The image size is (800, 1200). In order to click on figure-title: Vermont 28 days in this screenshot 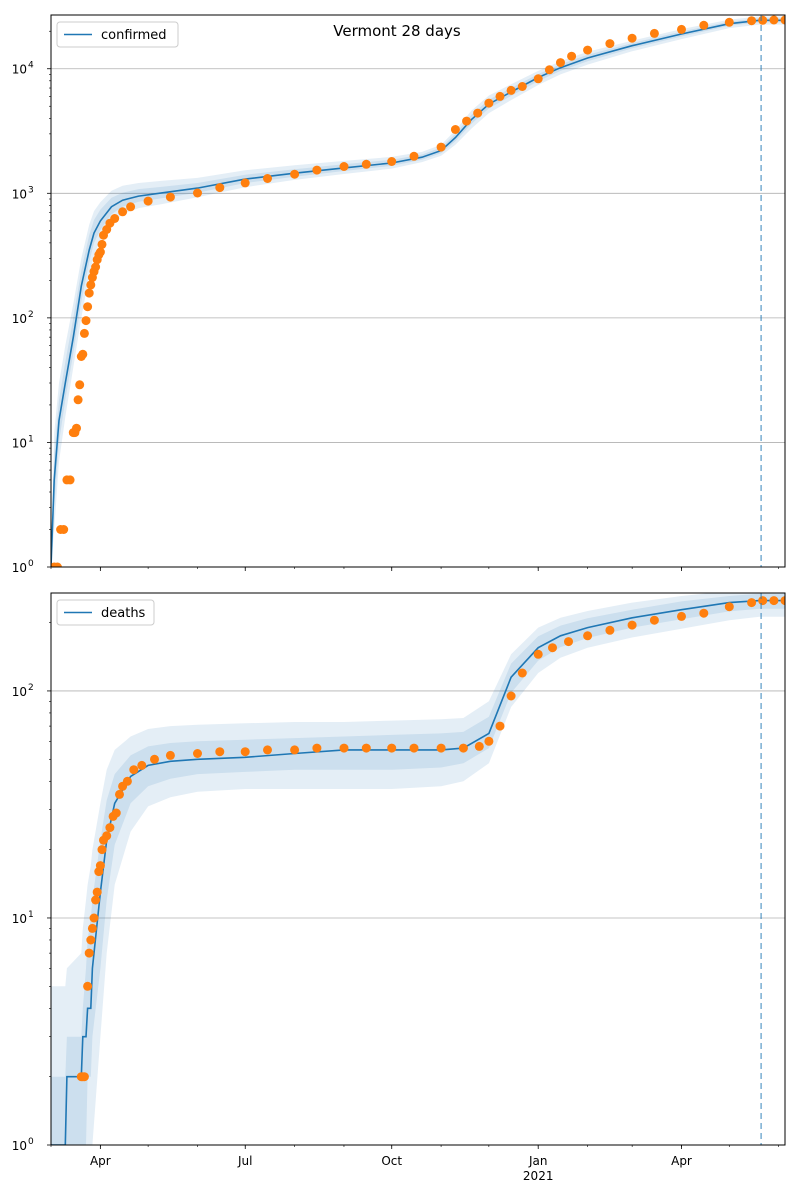, I will do `click(397, 31)`.